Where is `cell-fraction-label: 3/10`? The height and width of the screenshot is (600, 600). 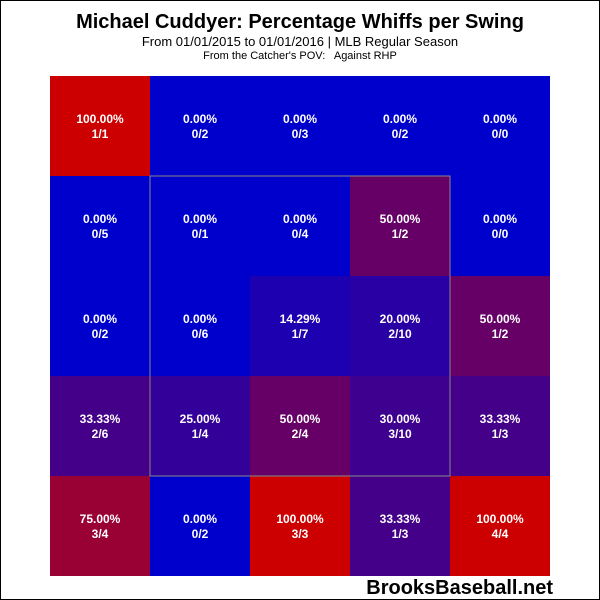 cell-fraction-label: 3/10 is located at coordinates (400, 434).